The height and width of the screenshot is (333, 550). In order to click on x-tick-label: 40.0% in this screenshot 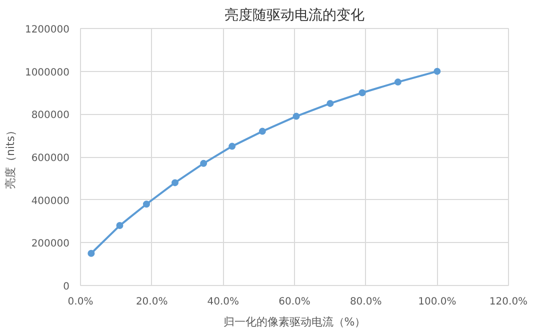, I will do `click(223, 302)`.